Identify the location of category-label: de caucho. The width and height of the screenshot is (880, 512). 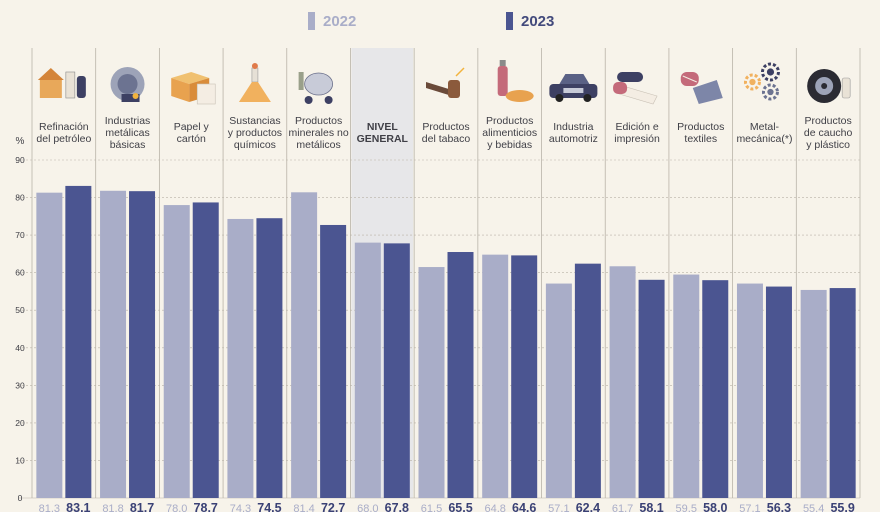
(828, 133).